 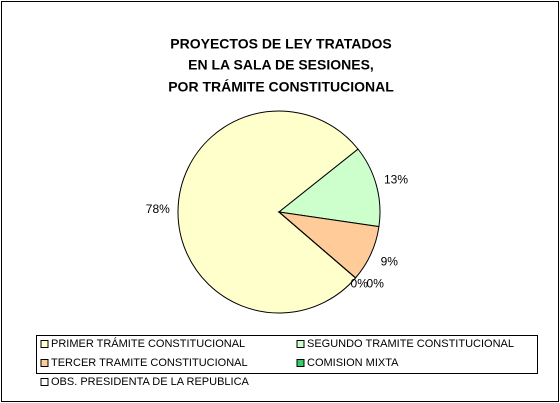 What do you see at coordinates (281, 65) in the screenshot?
I see `chart-title: EN LA SALA DE SESIONES,` at bounding box center [281, 65].